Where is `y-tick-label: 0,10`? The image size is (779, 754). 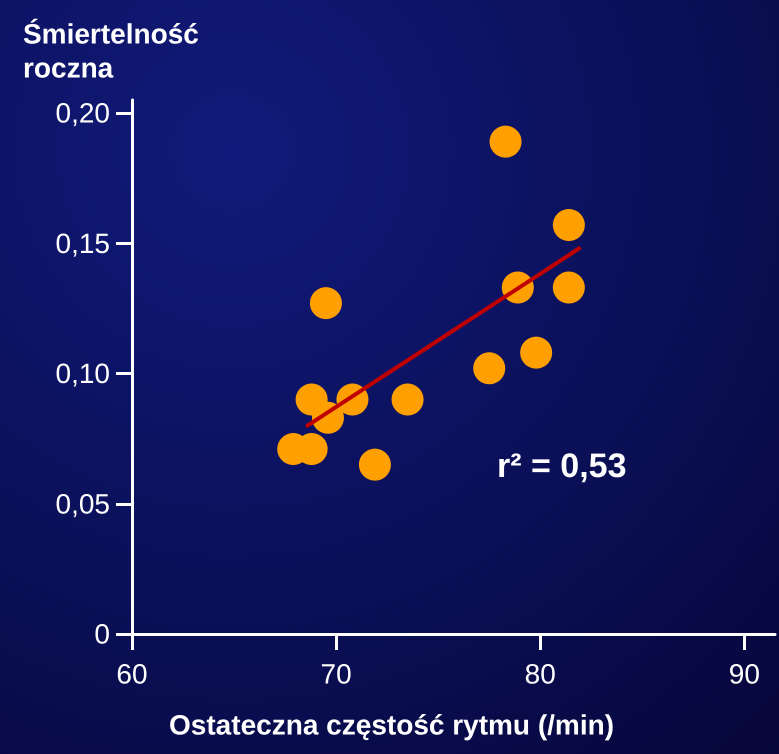
y-tick-label: 0,10 is located at coordinates (83, 374).